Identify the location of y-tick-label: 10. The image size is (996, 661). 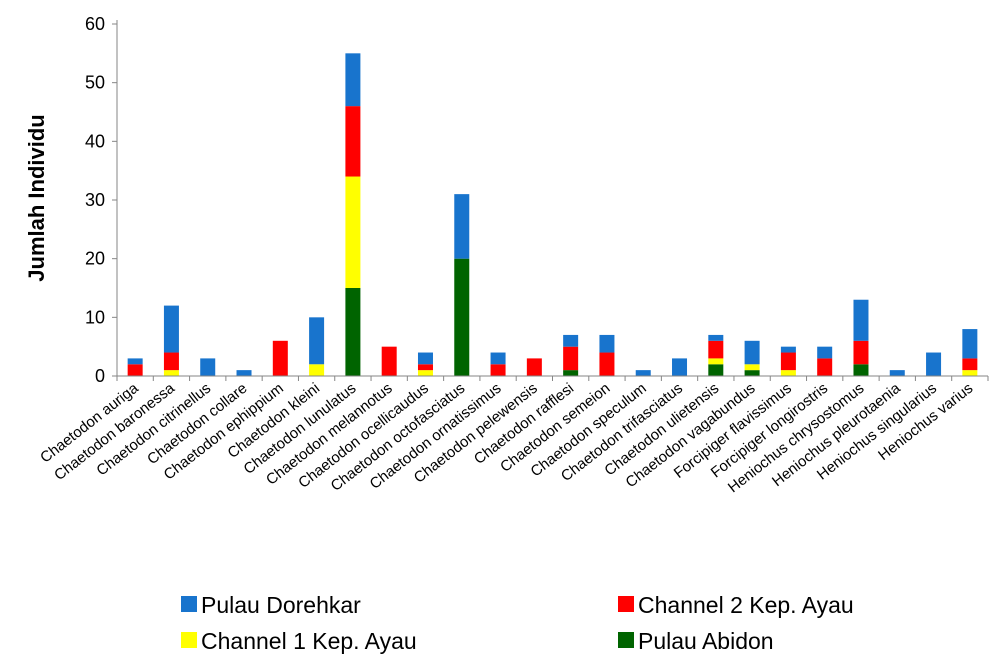
(95, 317).